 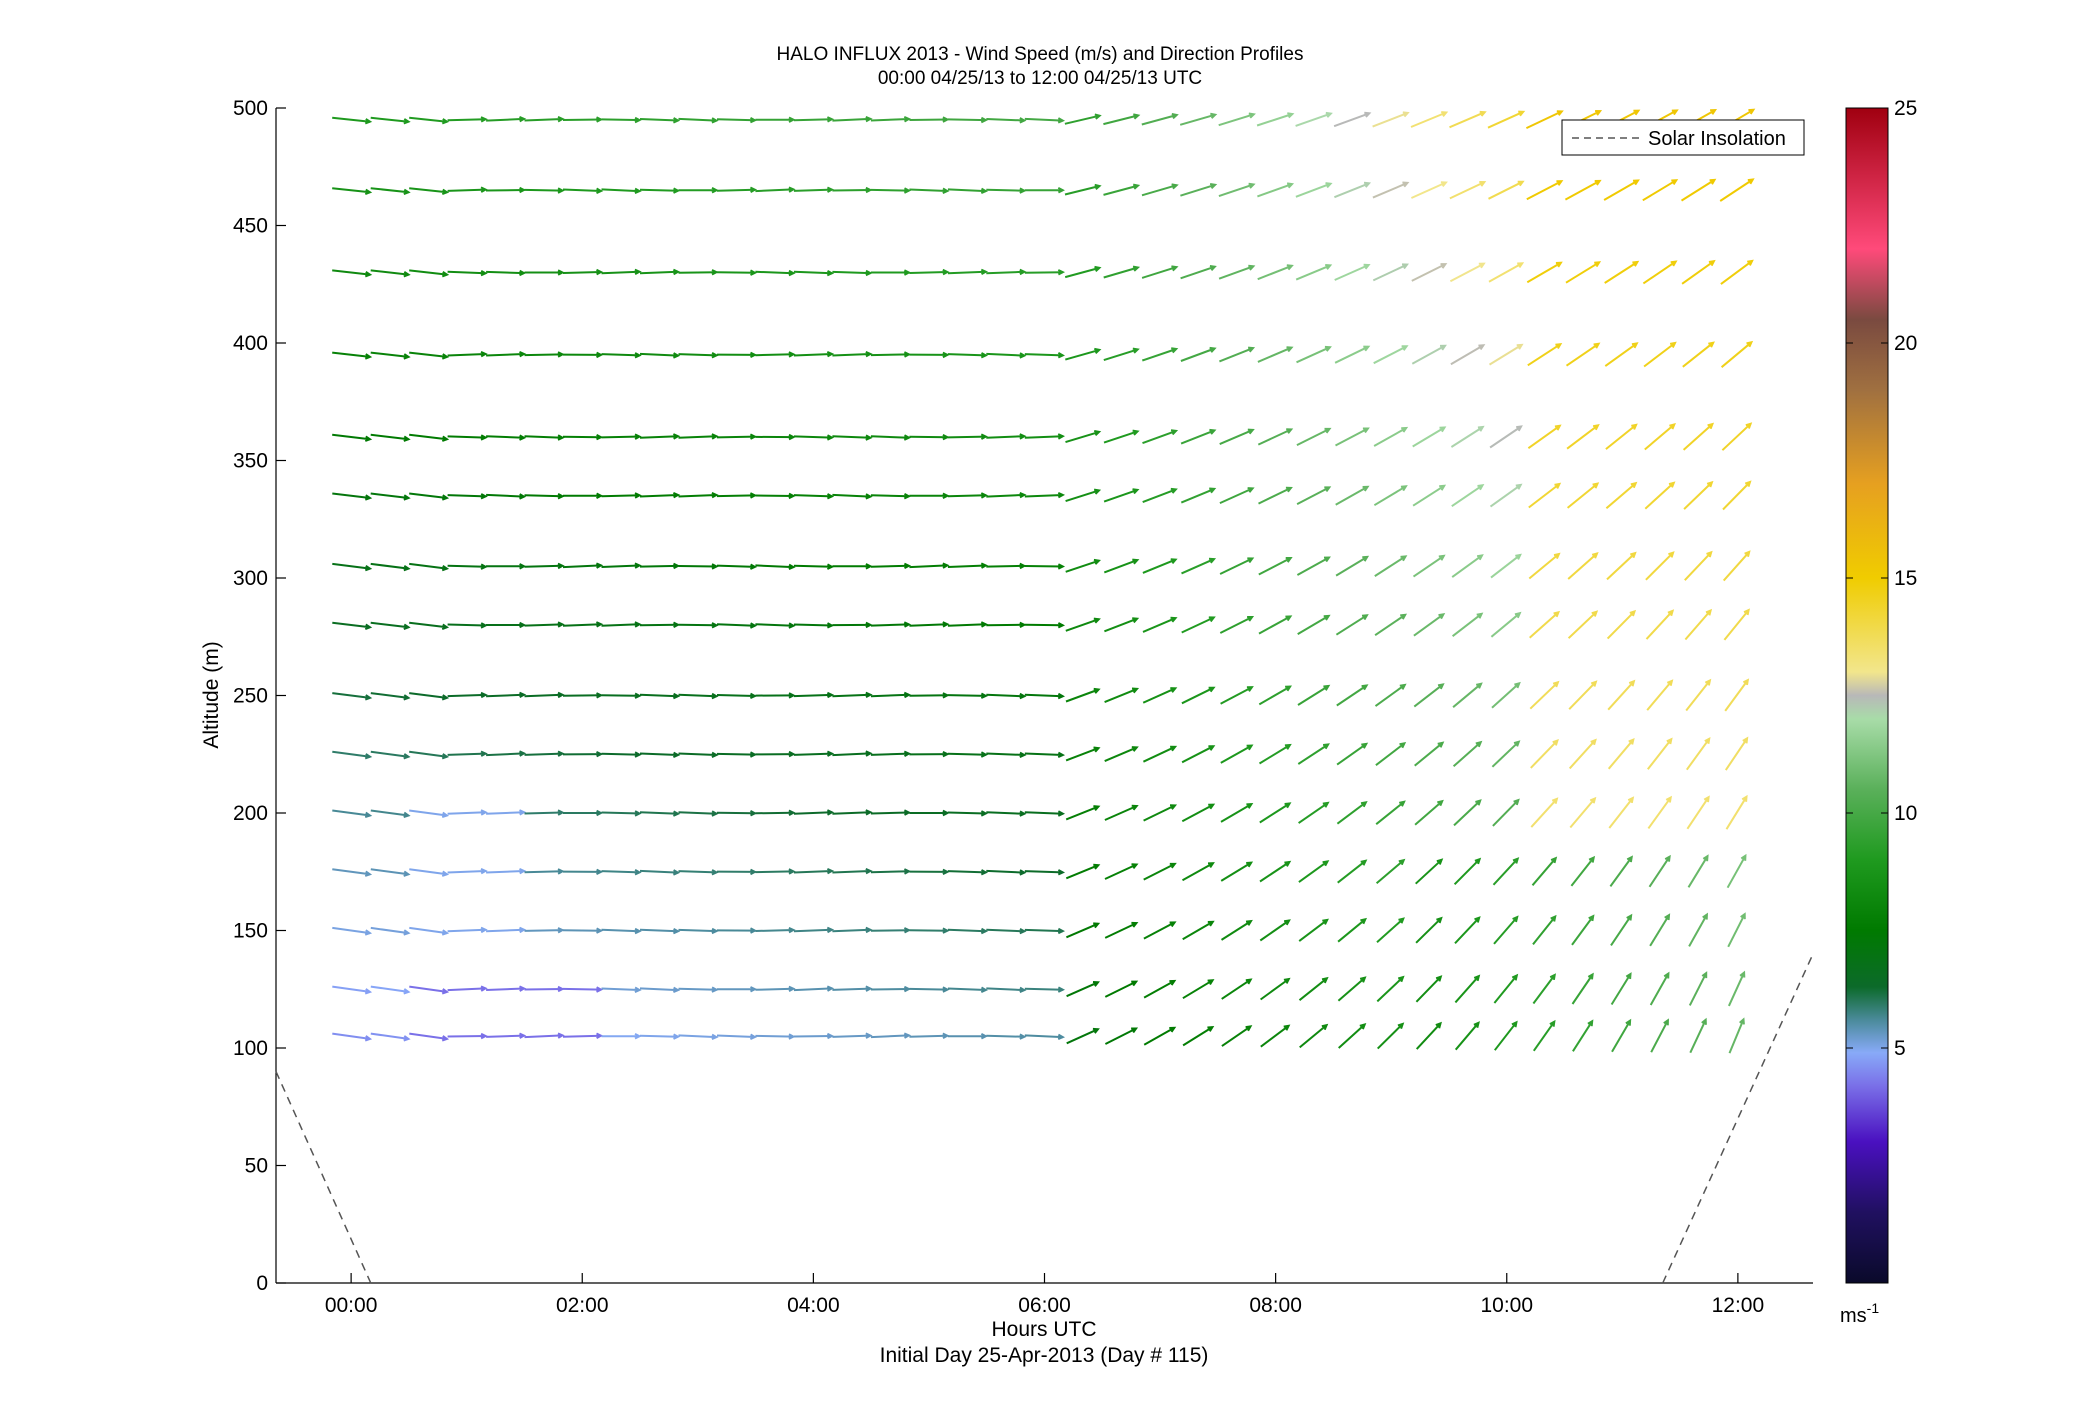 I want to click on x-tick-label: 00:00, so click(x=351, y=1305).